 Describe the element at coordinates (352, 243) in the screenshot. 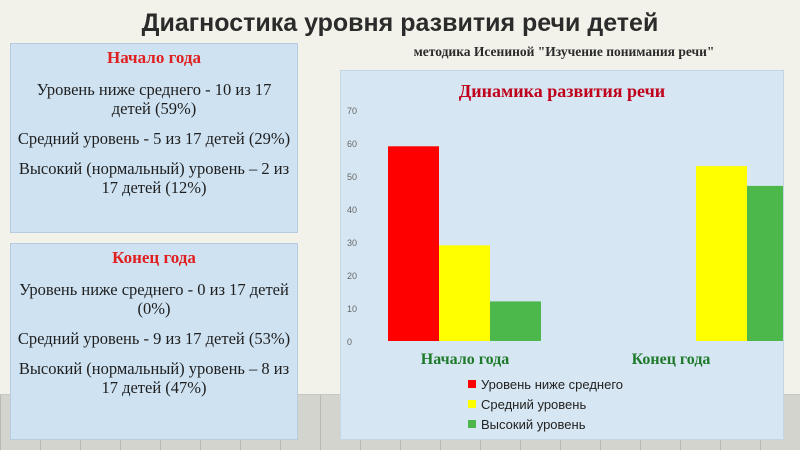

I see `y-tick-label: 30` at that location.